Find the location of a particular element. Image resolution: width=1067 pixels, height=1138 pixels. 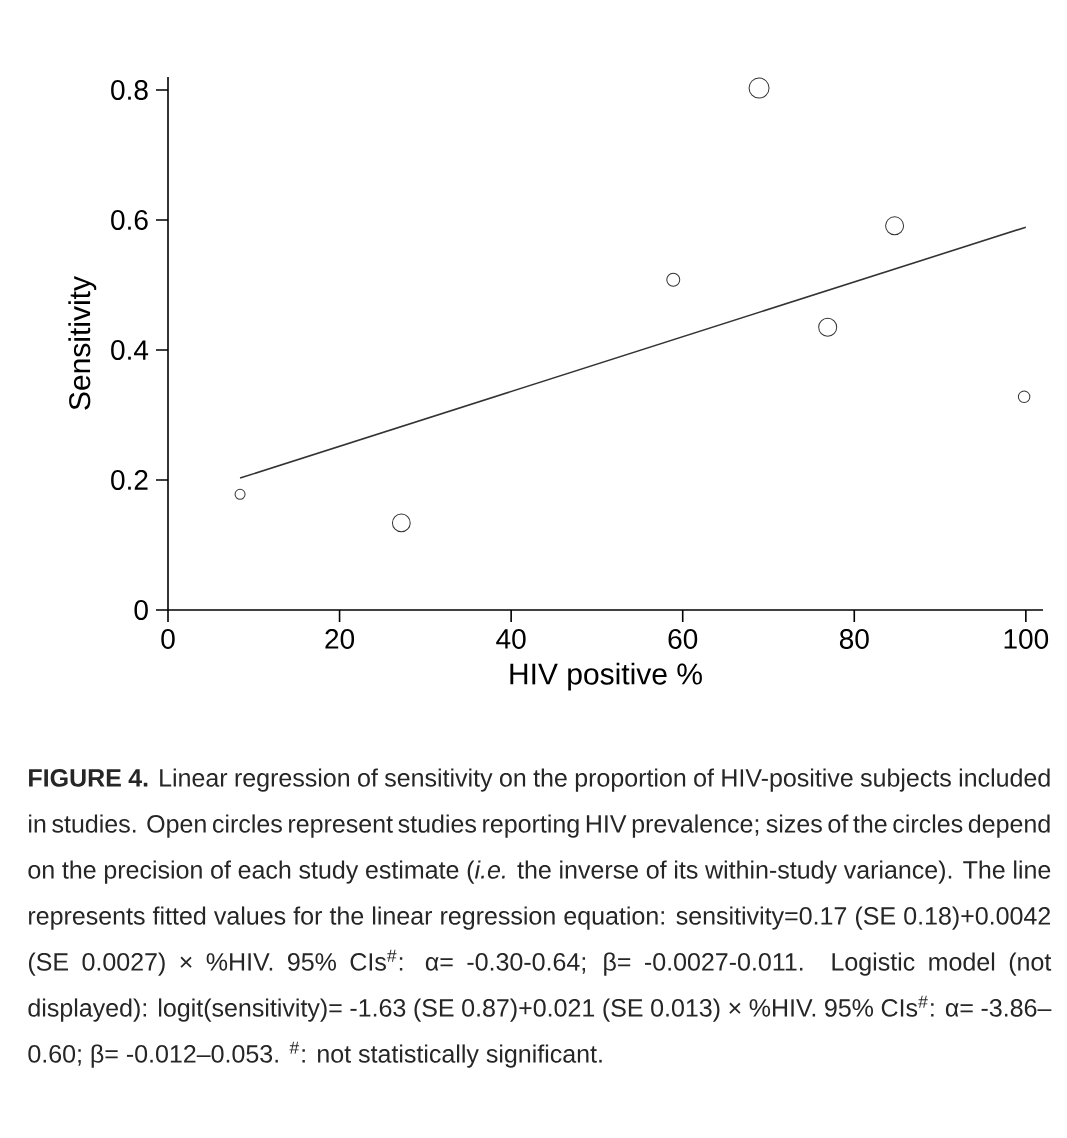

x-tick-label: 60 is located at coordinates (683, 639).